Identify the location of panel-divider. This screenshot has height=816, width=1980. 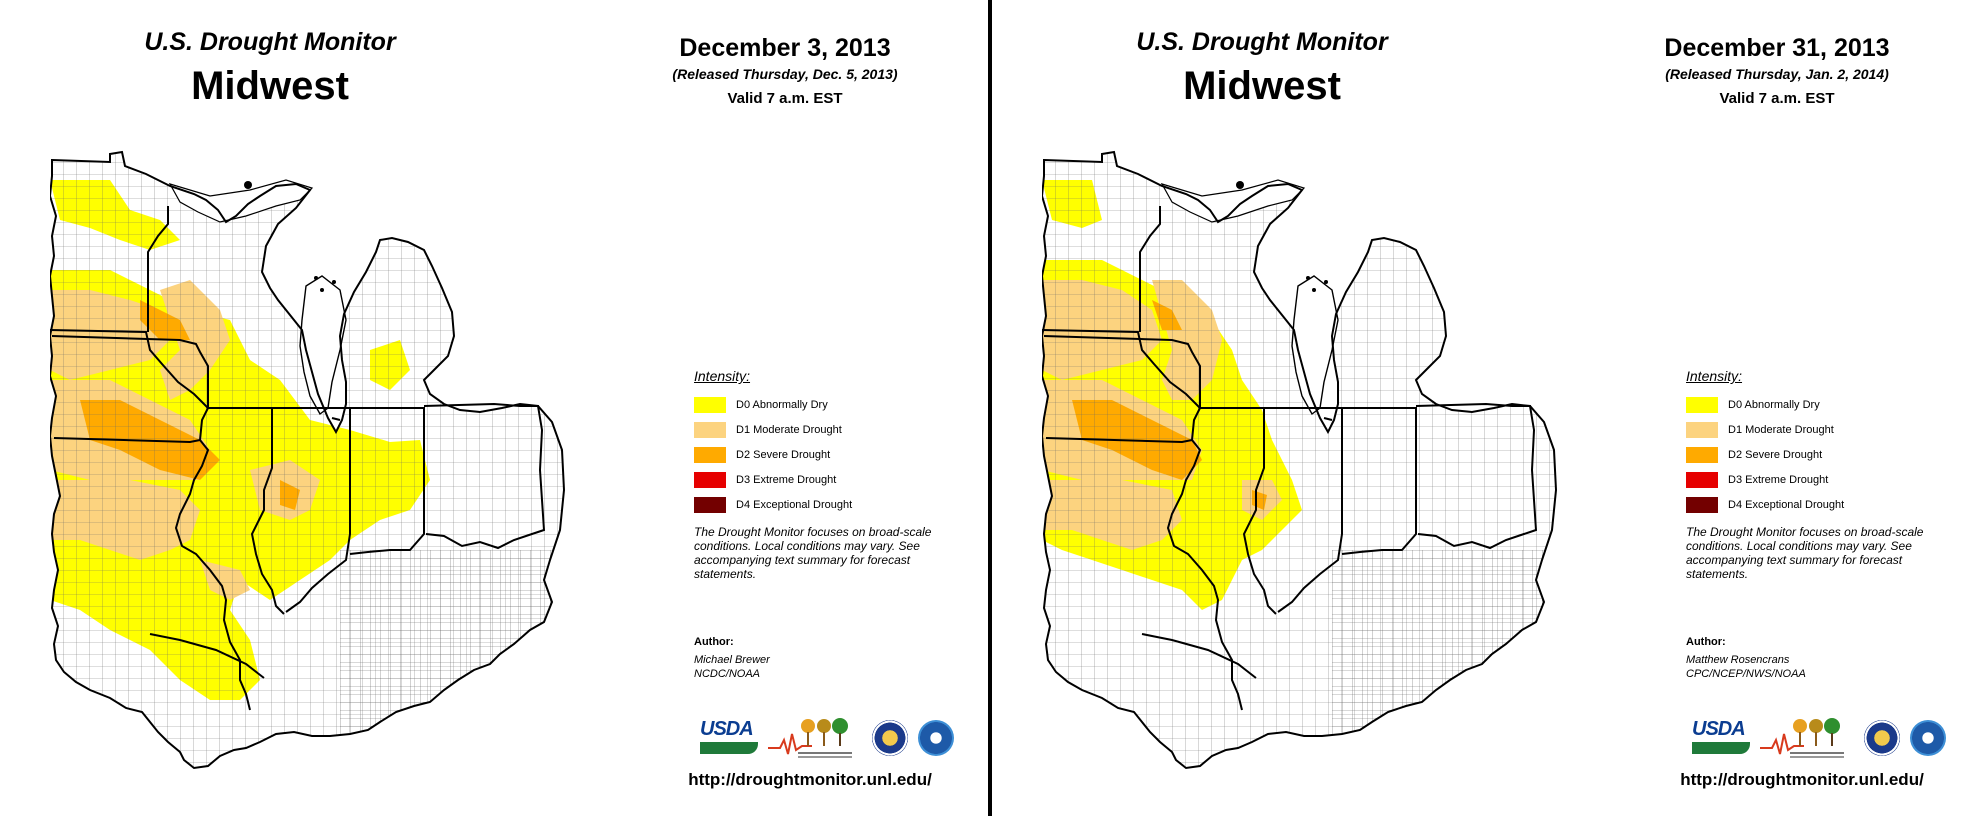
(990, 408).